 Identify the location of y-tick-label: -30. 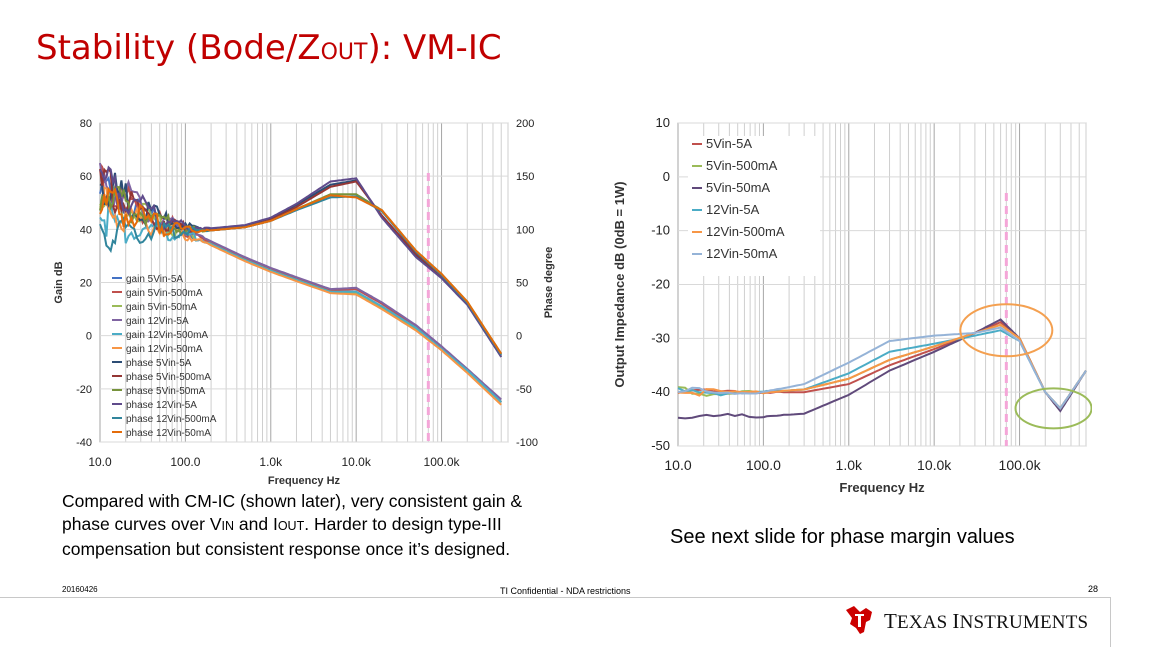
(660, 337).